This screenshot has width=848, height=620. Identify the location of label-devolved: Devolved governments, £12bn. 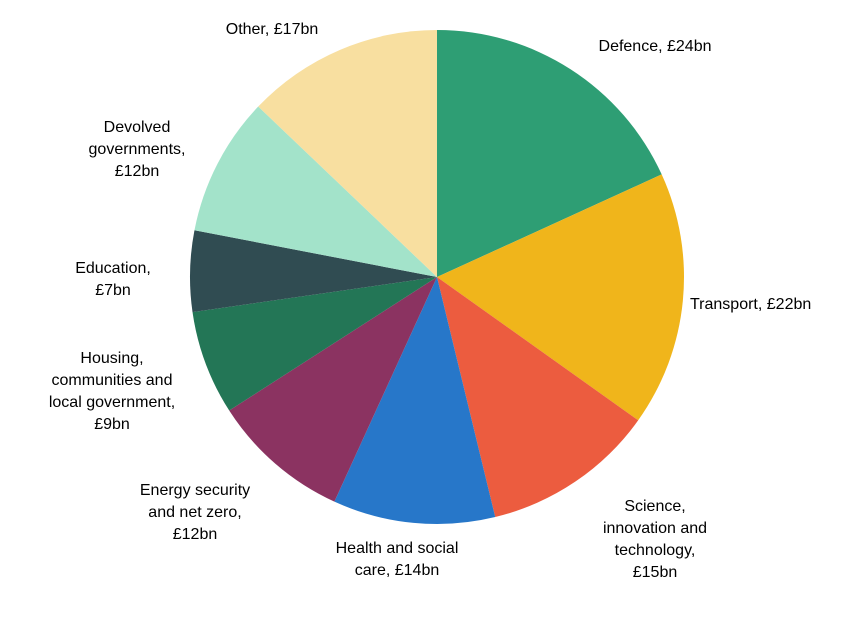
(137, 149).